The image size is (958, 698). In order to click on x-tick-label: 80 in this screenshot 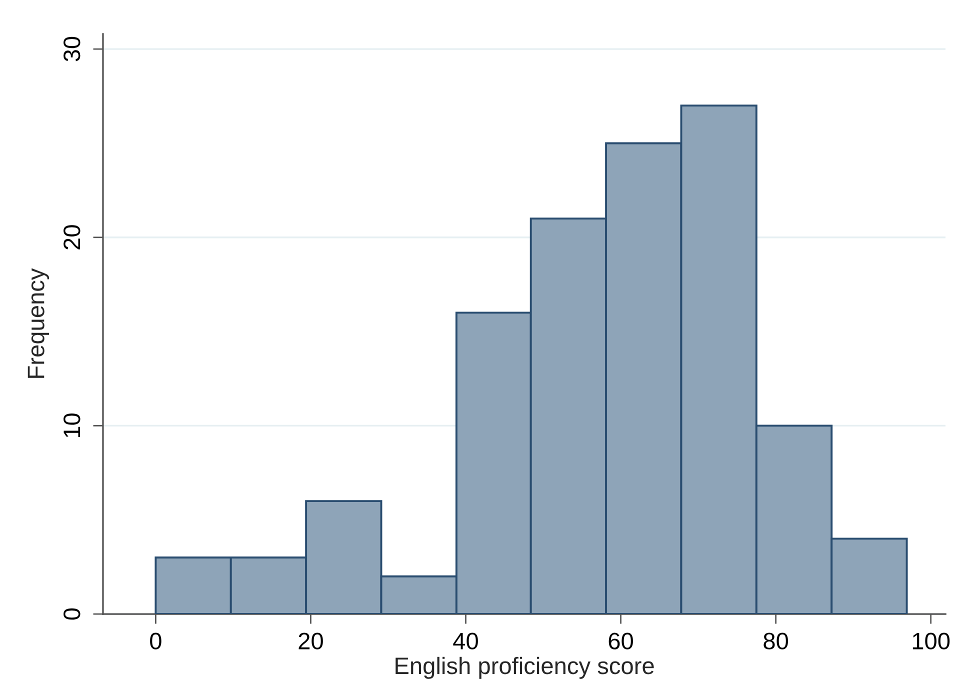, I will do `click(776, 641)`.